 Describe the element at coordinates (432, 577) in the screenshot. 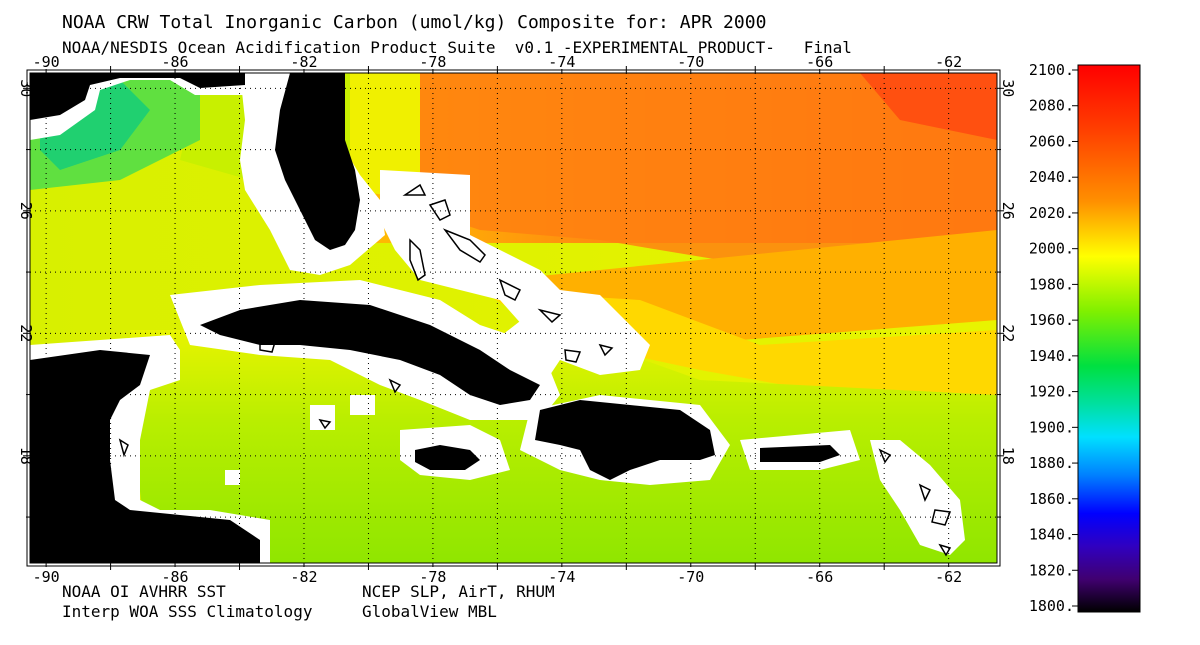

I see `lon-label-bottom: -78` at that location.